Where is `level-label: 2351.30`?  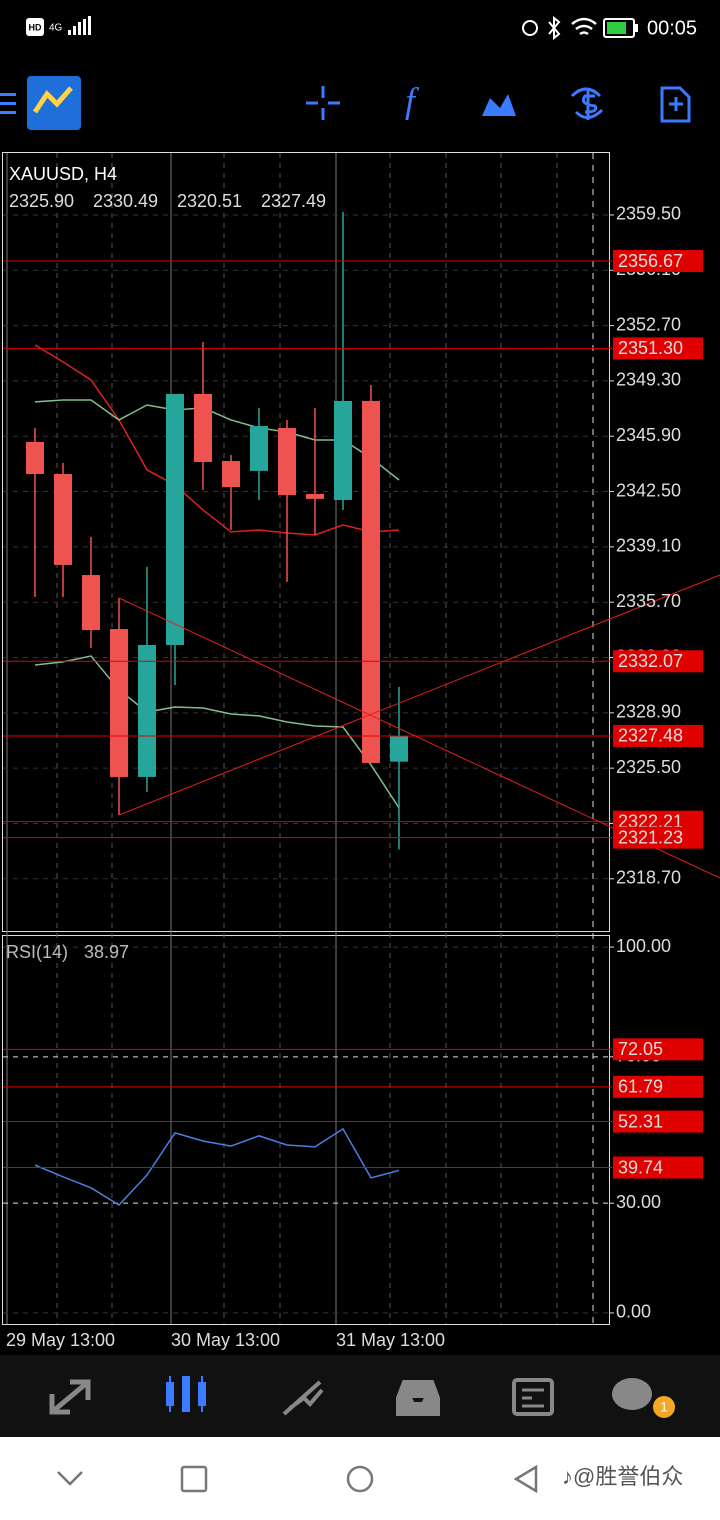 level-label: 2351.30 is located at coordinates (650, 348).